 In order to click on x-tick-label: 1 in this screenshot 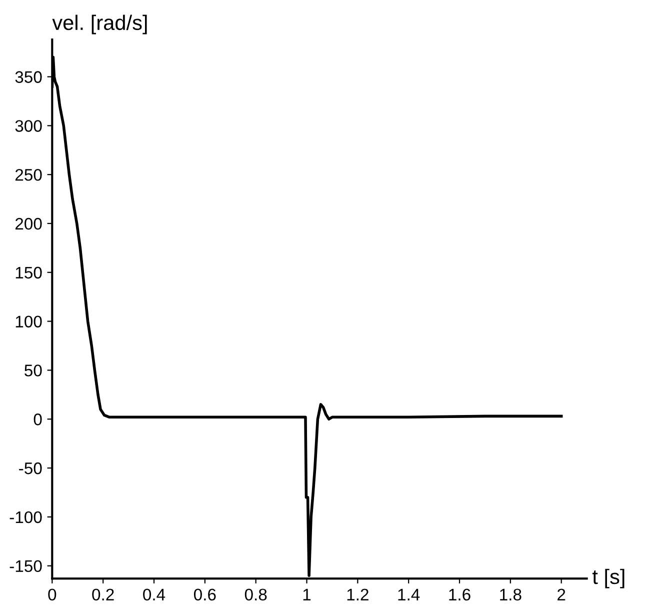, I will do `click(307, 594)`.